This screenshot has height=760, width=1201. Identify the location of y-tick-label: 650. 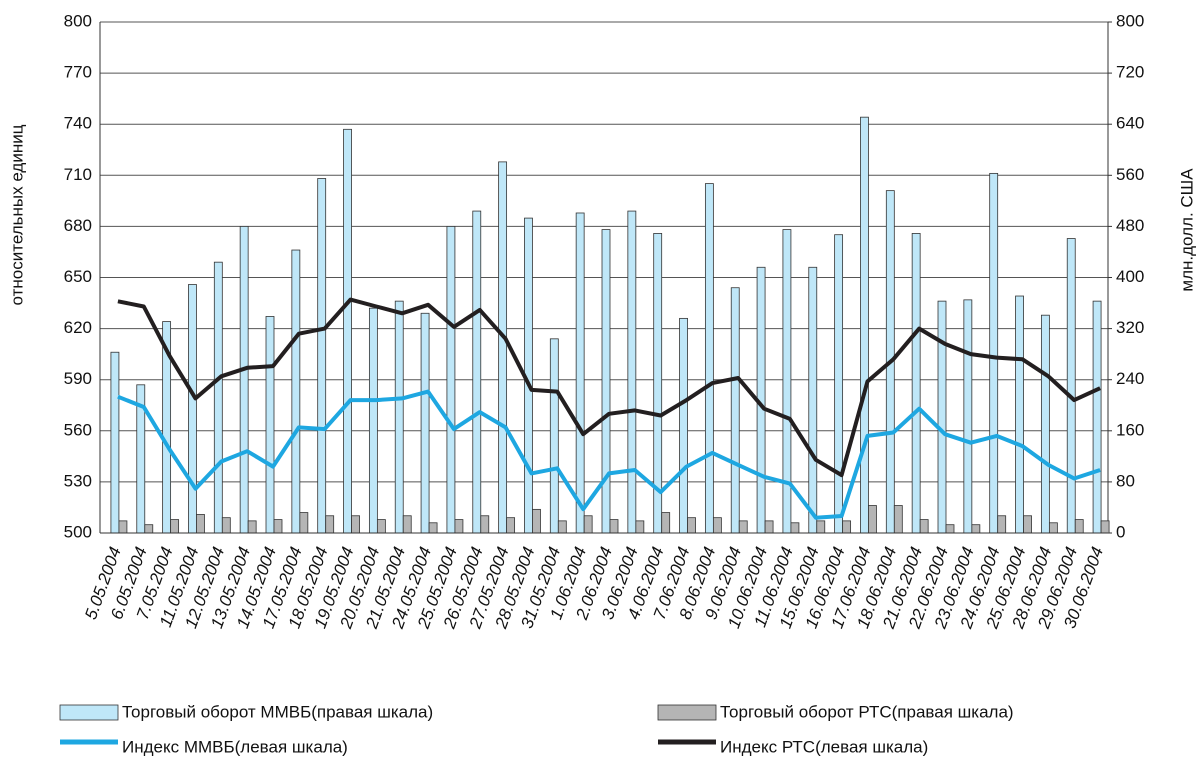
(78, 276).